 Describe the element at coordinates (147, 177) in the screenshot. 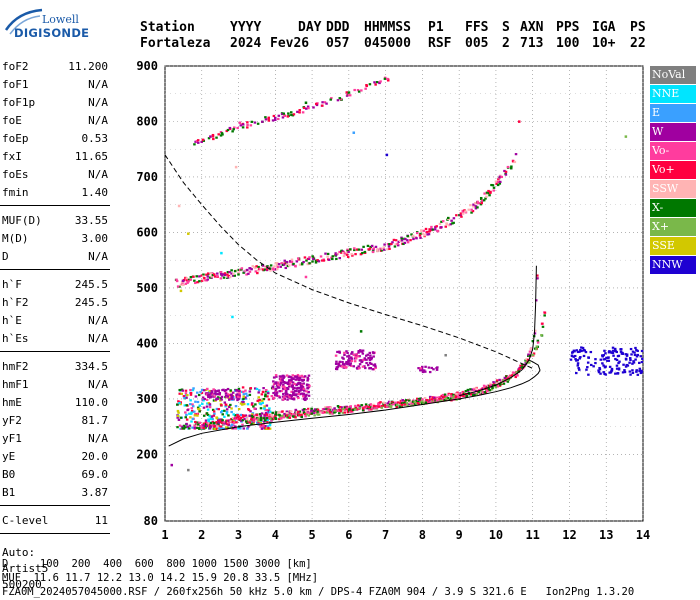

I see `y-tick-label: 700` at that location.